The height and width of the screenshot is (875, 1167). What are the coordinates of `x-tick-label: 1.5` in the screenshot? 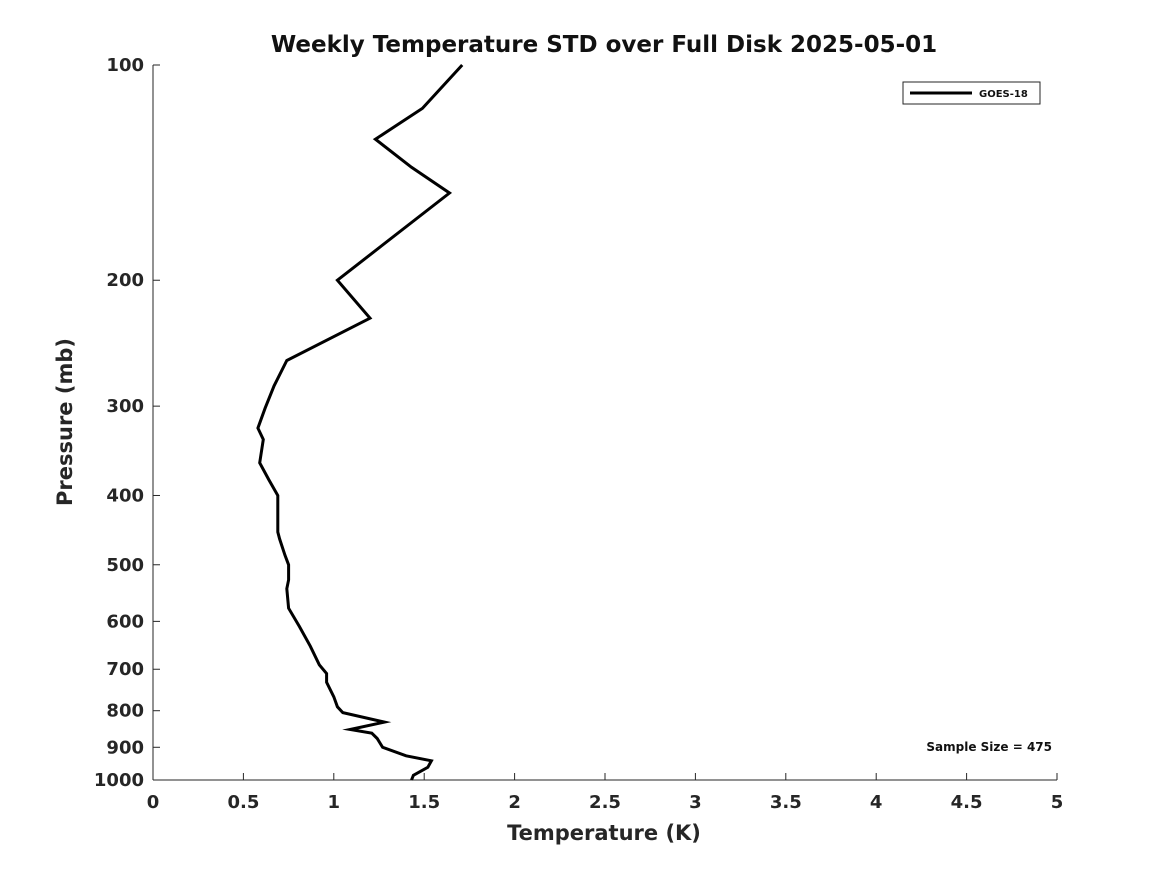 It's located at (424, 802).